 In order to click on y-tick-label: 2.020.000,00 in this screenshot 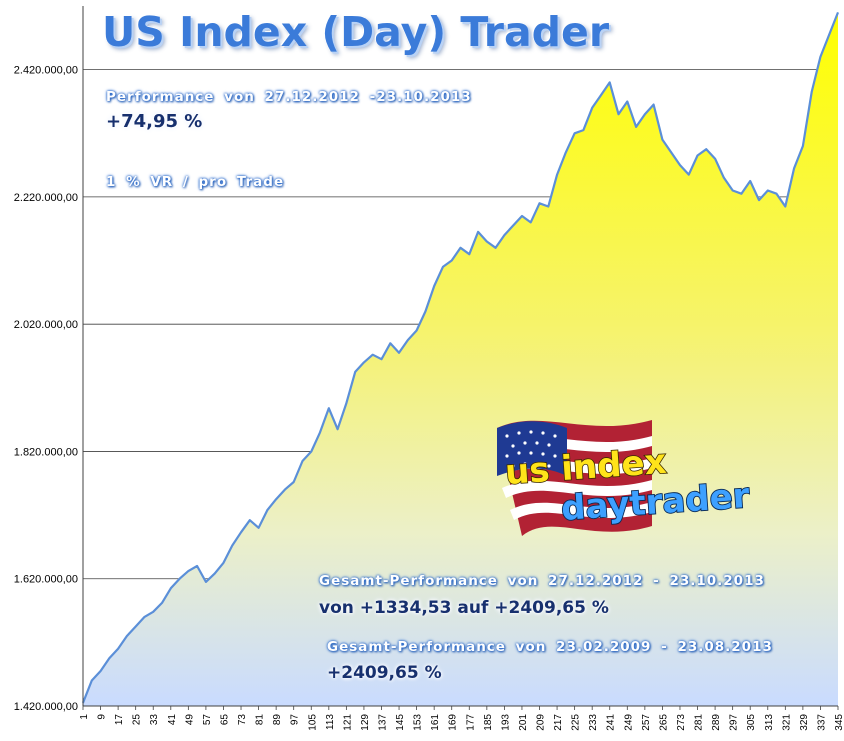, I will do `click(46, 325)`.